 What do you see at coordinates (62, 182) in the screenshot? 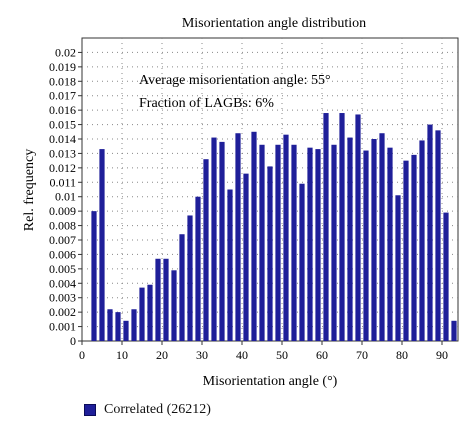
I see `y-tick-label: 0.011` at bounding box center [62, 182].